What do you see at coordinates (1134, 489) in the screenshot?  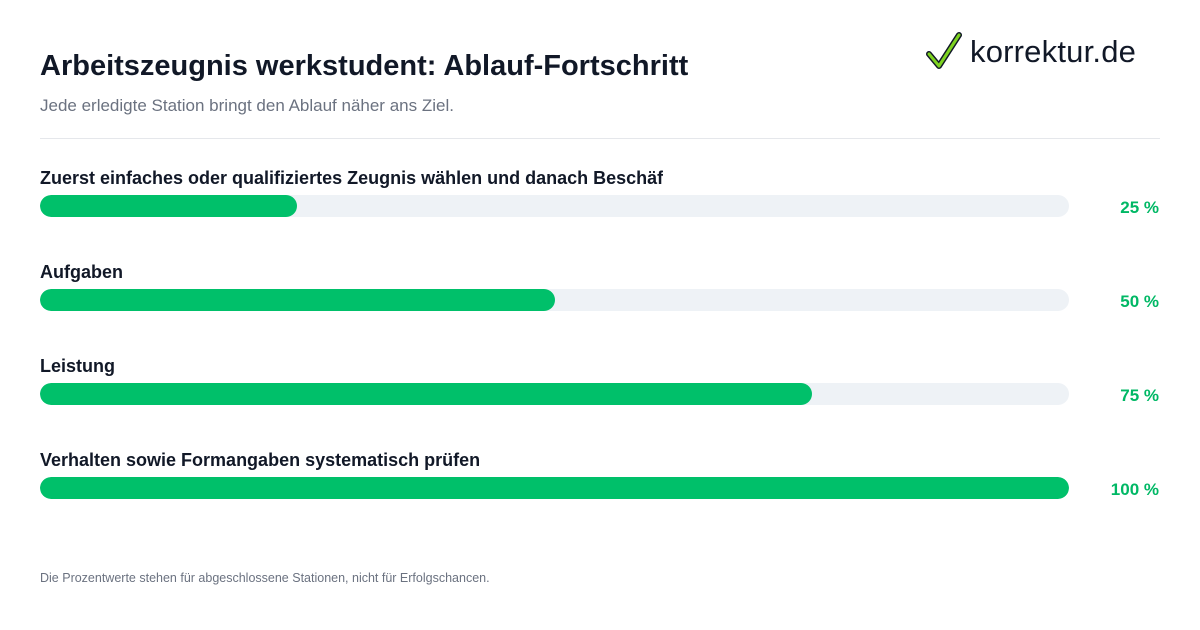 I see `percent-label: 100 %` at bounding box center [1134, 489].